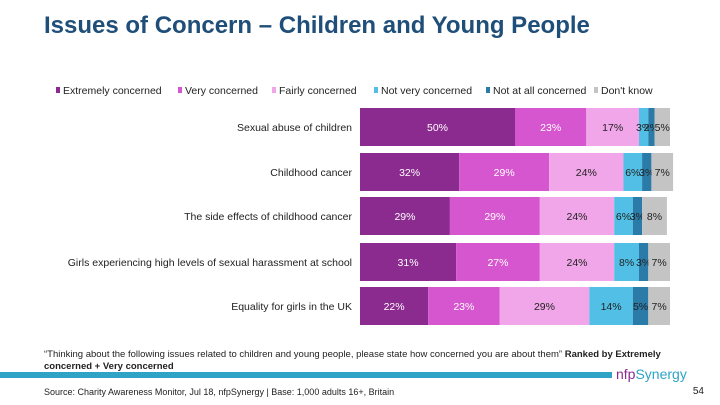 The width and height of the screenshot is (720, 405). Describe the element at coordinates (306, 375) in the screenshot. I see `footer-bar` at that location.